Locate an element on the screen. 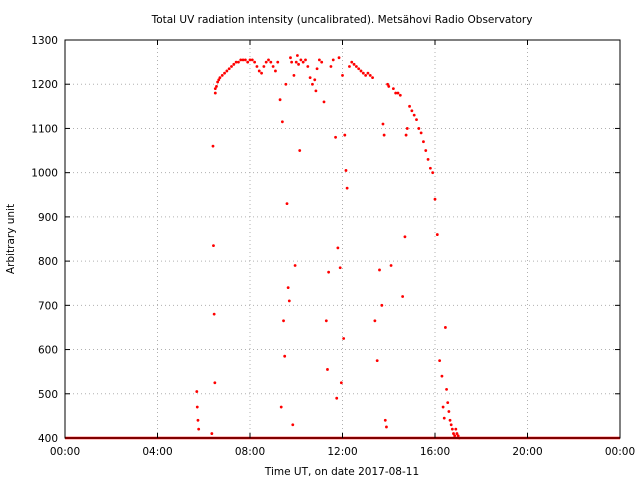  x-tick-label: 04:00 is located at coordinates (157, 452).